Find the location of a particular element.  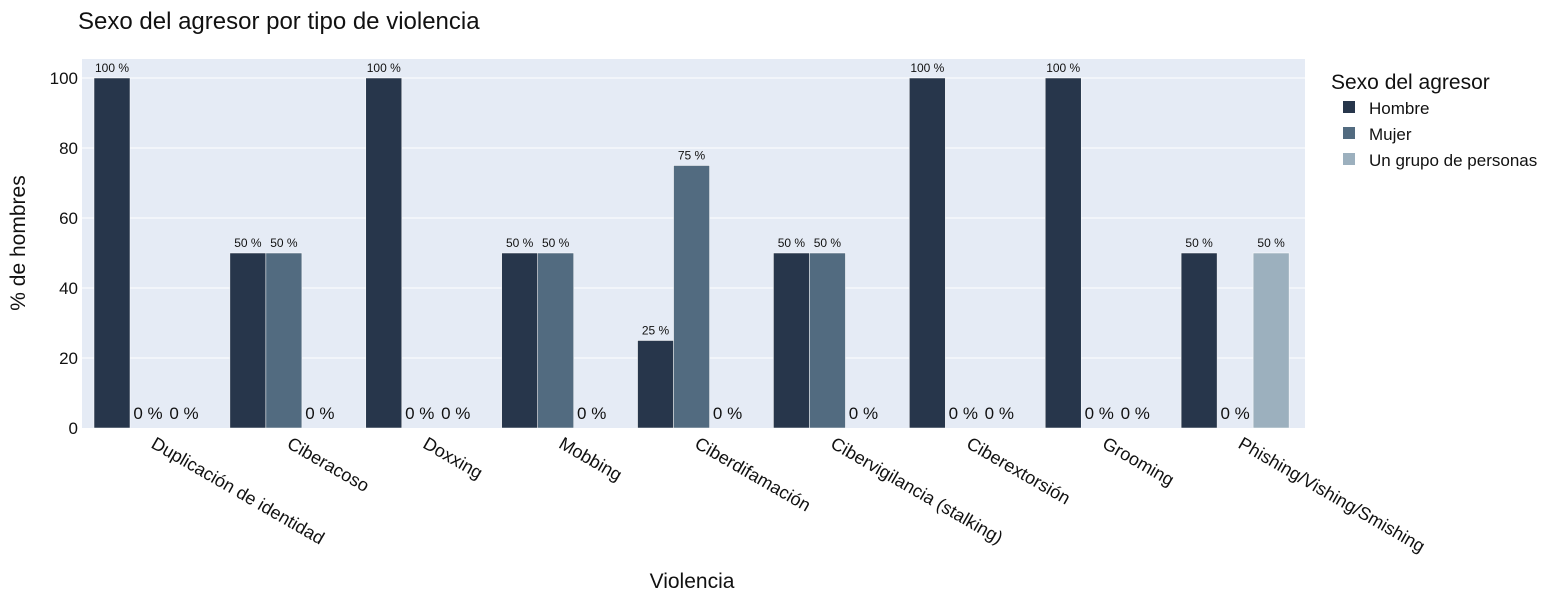

y-tick-label: 100 is located at coordinates (64, 78).